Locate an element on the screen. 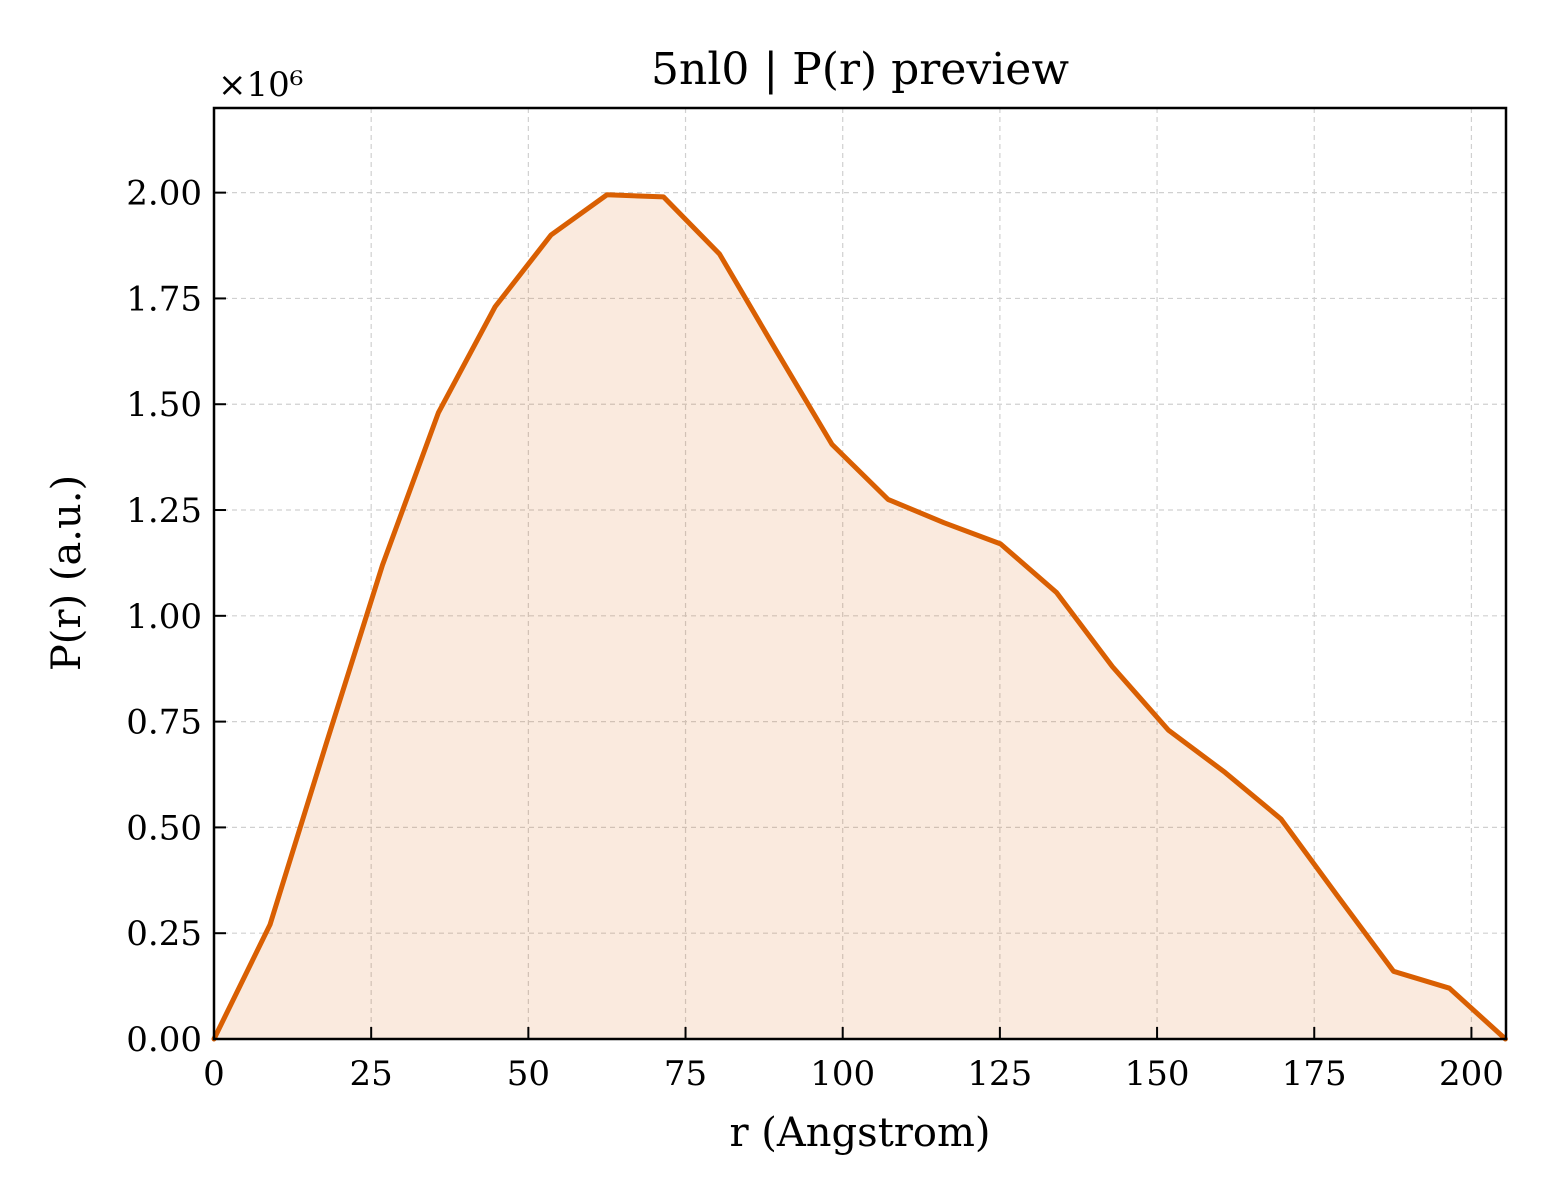 This screenshot has width=1560, height=1200. x-tick-label: 50 is located at coordinates (528, 1074).